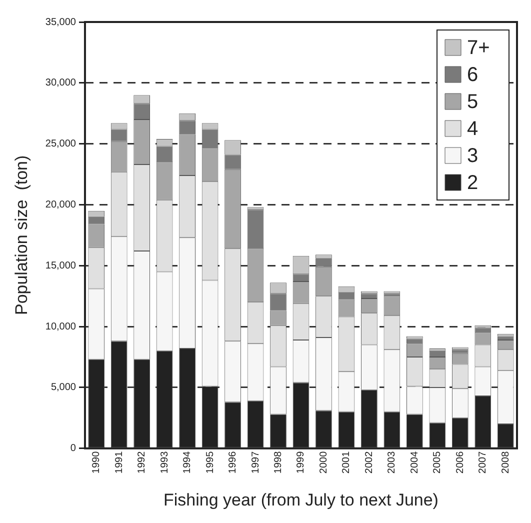 This screenshot has height=523, width=531. Describe the element at coordinates (472, 75) in the screenshot. I see `legend-label: 6` at that location.